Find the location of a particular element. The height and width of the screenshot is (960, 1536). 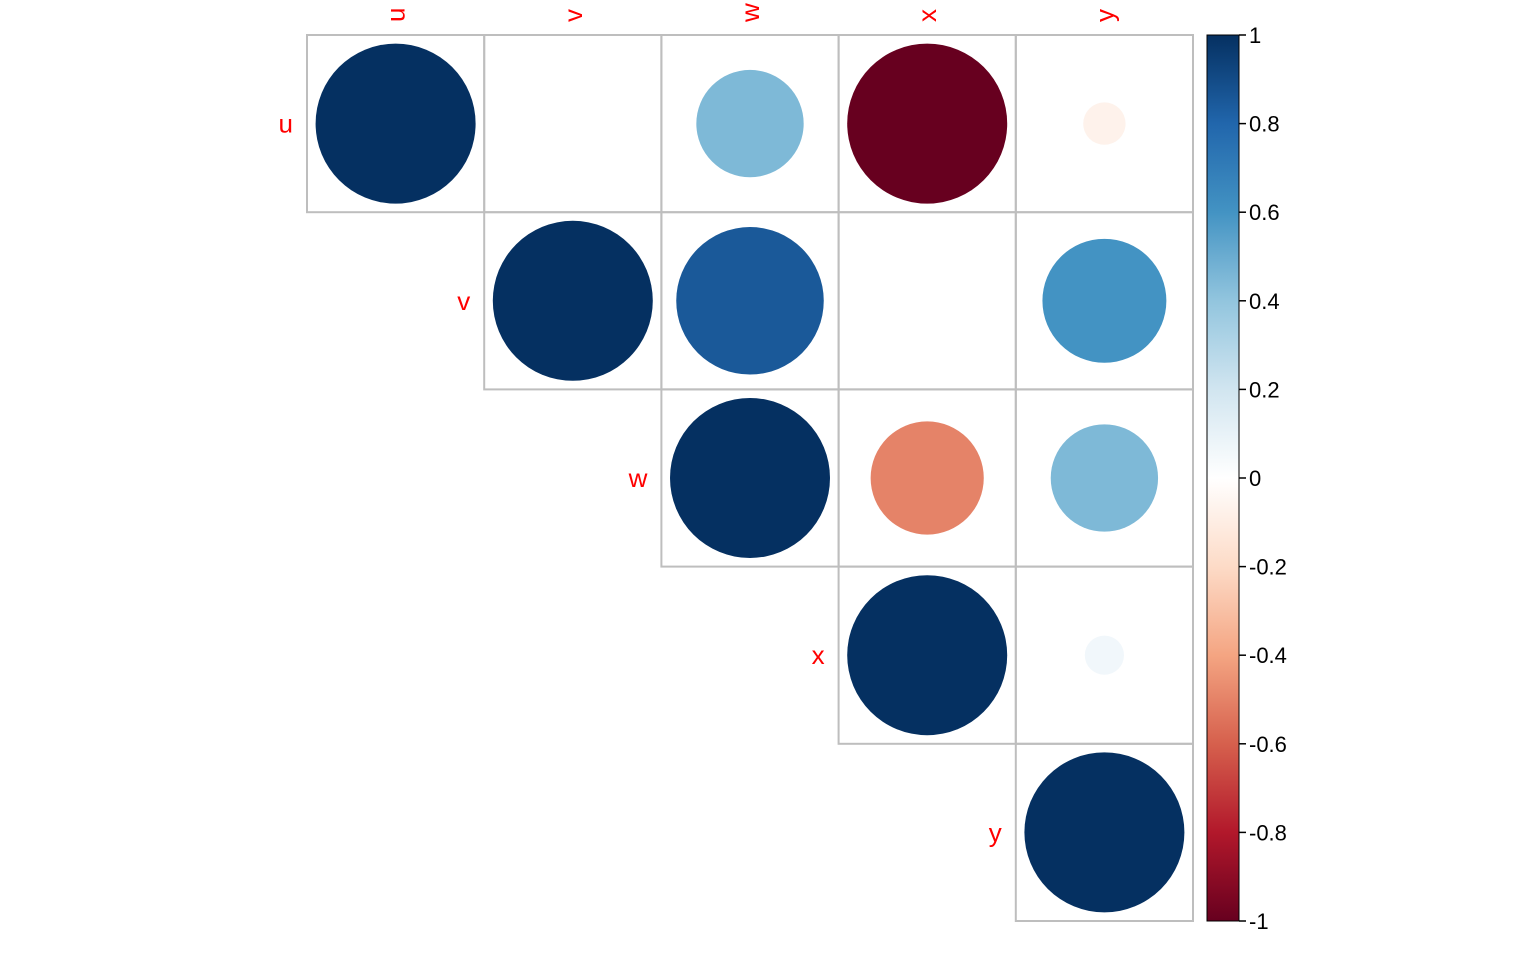

corr-circle-v-v is located at coordinates (572, 300).